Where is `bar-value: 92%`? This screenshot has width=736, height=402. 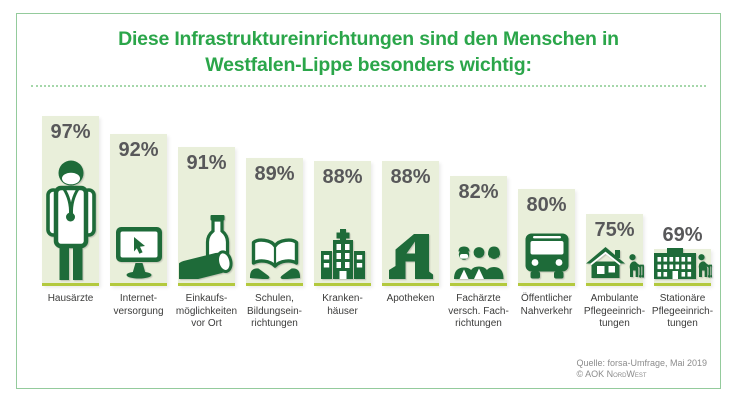
bar-value: 92% is located at coordinates (138, 150).